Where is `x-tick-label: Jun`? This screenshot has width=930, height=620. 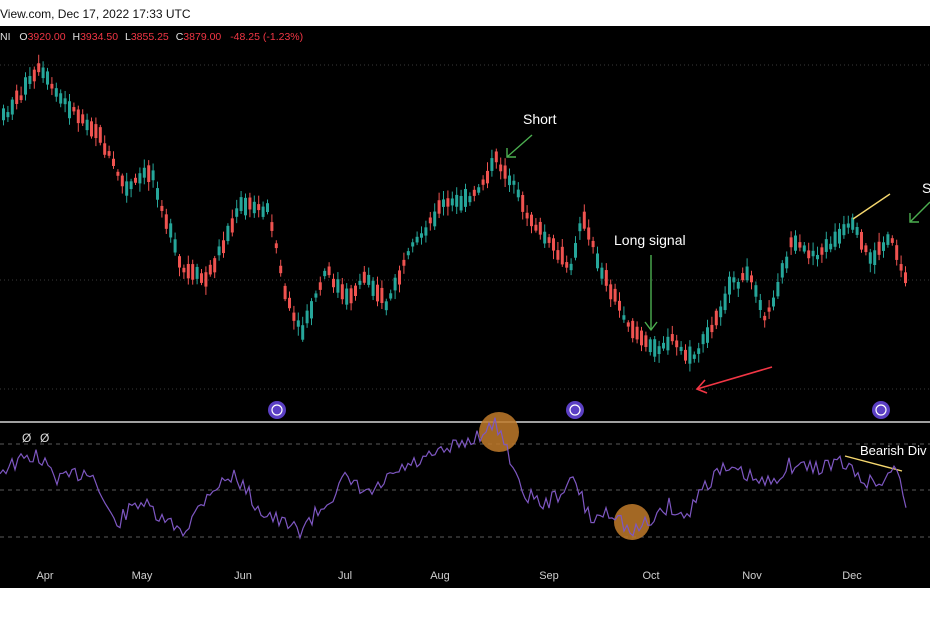
x-tick-label: Jun is located at coordinates (243, 576).